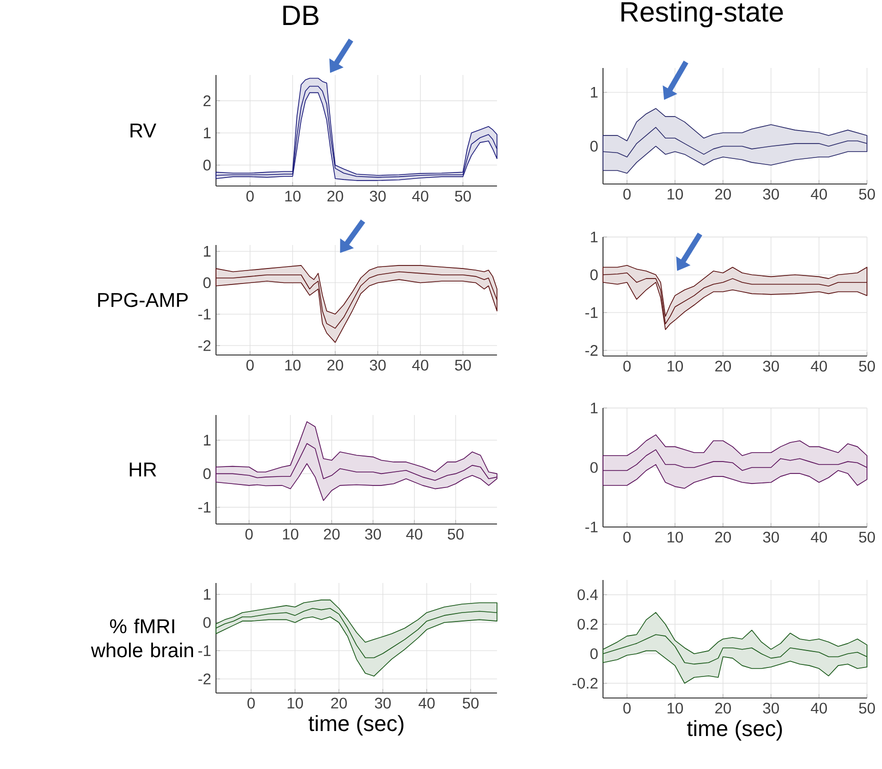  What do you see at coordinates (588, 624) in the screenshot?
I see `y-tick-label: 0.2` at bounding box center [588, 624].